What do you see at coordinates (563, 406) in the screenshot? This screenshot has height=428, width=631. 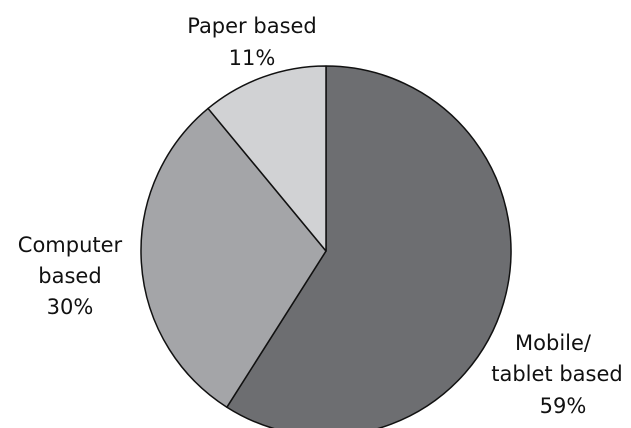 I see `slice-value-mobile: 59%` at bounding box center [563, 406].